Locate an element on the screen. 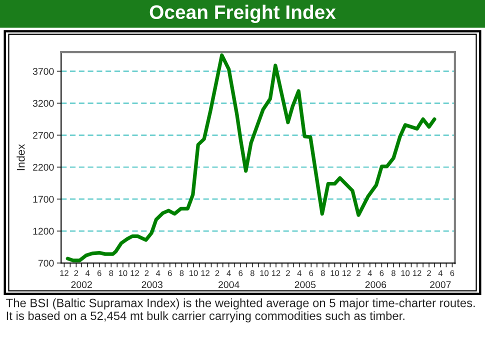 The height and width of the screenshot is (347, 485). y-tick-label: 2700 is located at coordinates (43, 135).